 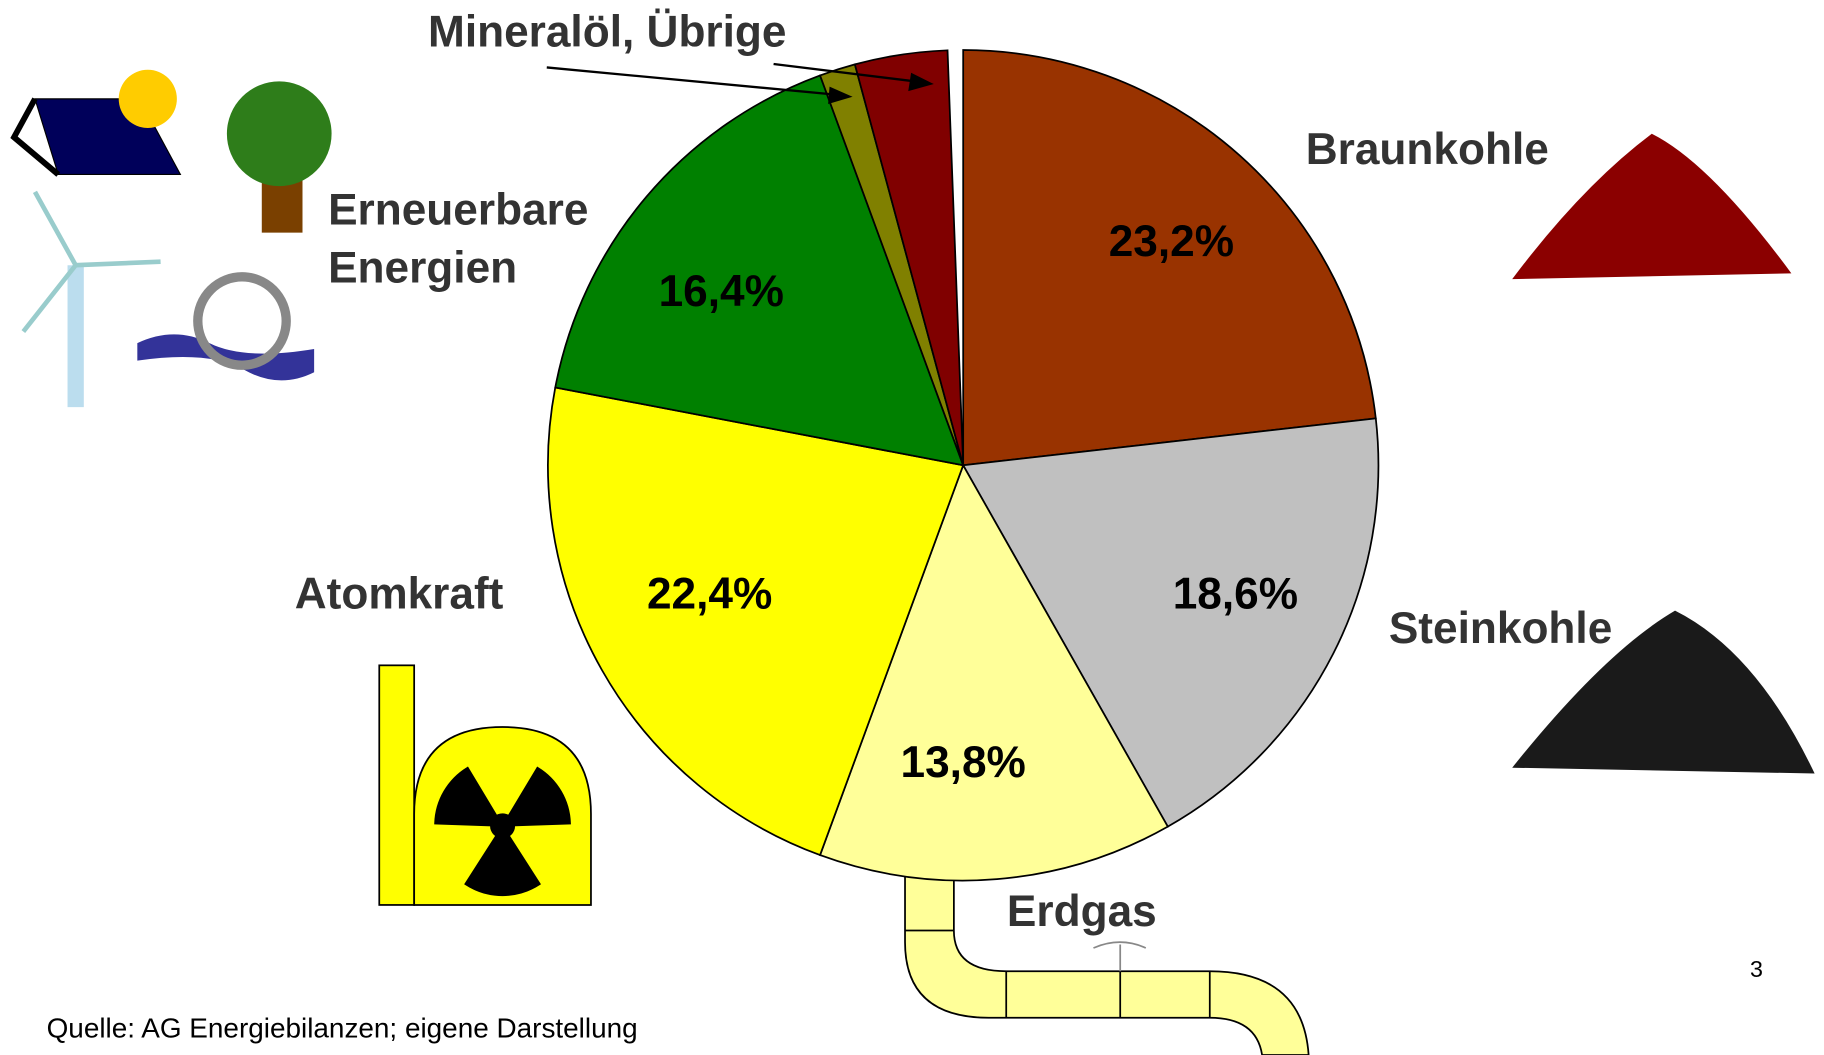 What do you see at coordinates (399, 593) in the screenshot?
I see `category-label: Atomkraft` at bounding box center [399, 593].